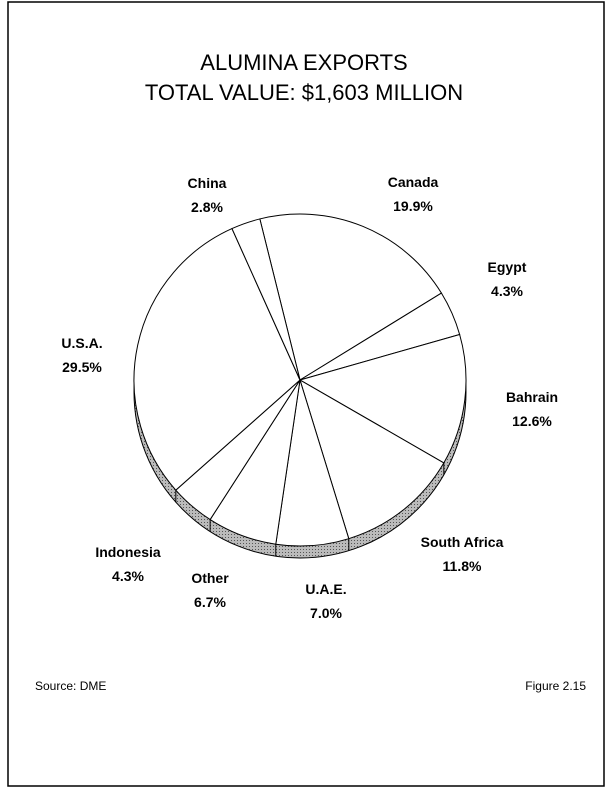 The width and height of the screenshot is (608, 788). What do you see at coordinates (82, 367) in the screenshot?
I see `slice-value: 29.5%` at bounding box center [82, 367].